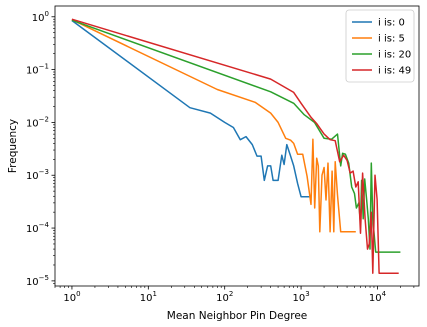 Image resolution: width=427 pixels, height=327 pixels. What do you see at coordinates (394, 55) in the screenshot?
I see `legend-label: i is: 20` at bounding box center [394, 55].